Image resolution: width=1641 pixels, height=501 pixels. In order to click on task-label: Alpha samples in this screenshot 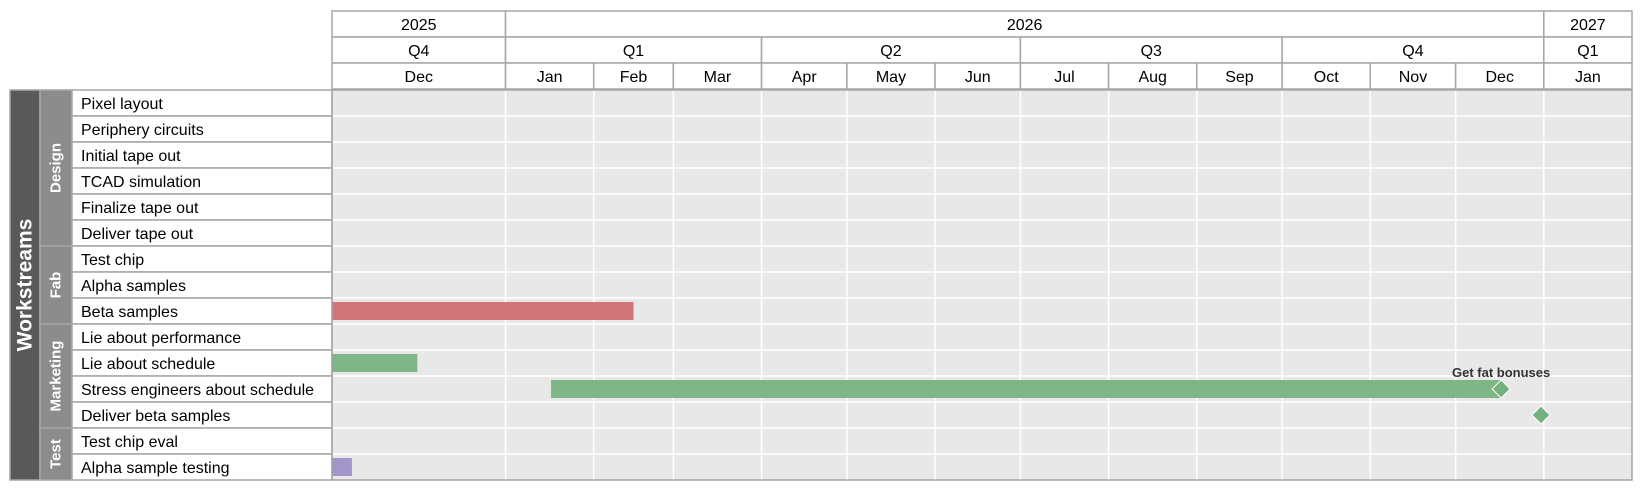, I will do `click(133, 286)`.